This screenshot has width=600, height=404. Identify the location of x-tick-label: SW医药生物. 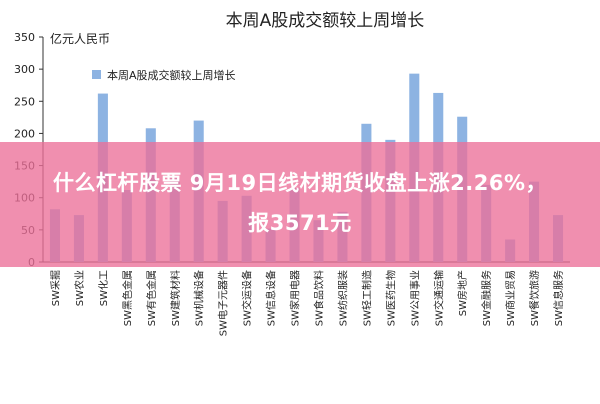
(390, 298).